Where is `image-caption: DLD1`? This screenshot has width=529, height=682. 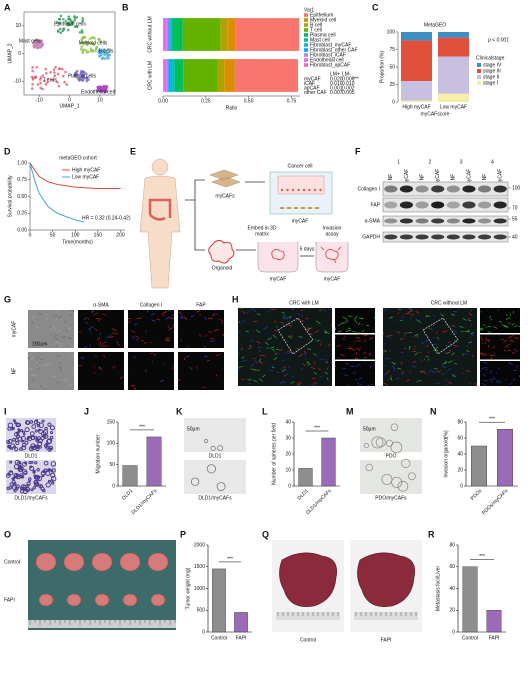
image-caption: DLD1 is located at coordinates (31, 456).